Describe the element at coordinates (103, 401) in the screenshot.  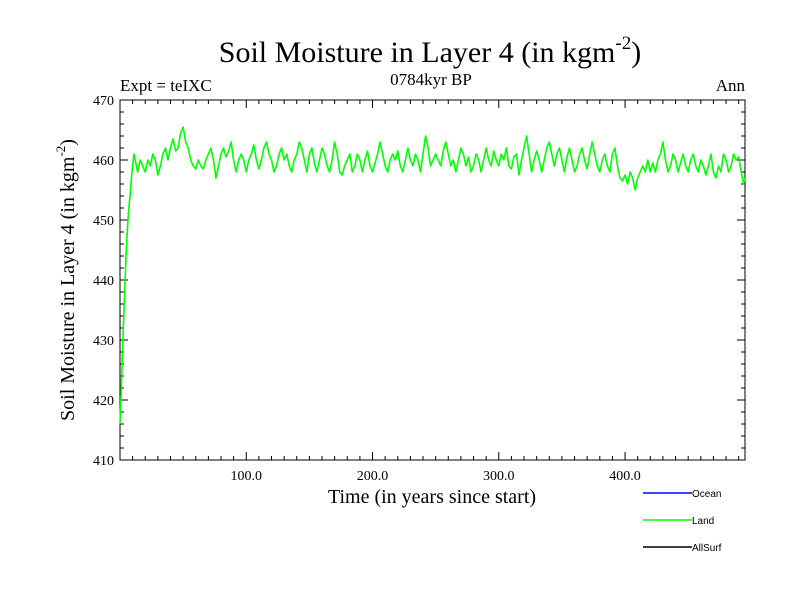
I see `y-tick-label: 420` at that location.